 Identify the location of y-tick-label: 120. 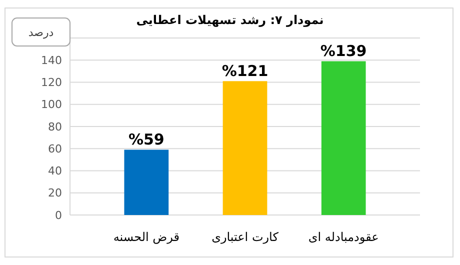
(51, 83).